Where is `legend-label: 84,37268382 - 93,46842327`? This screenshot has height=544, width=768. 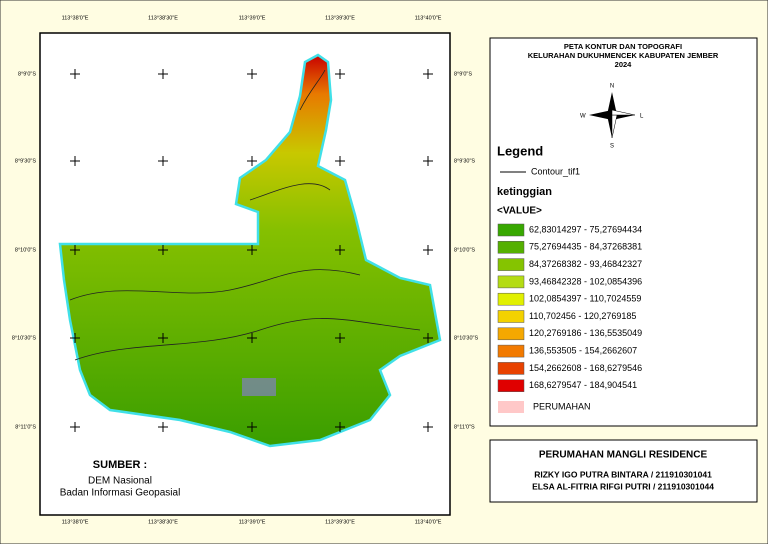 legend-label: 84,37268382 - 93,46842327 is located at coordinates (585, 264).